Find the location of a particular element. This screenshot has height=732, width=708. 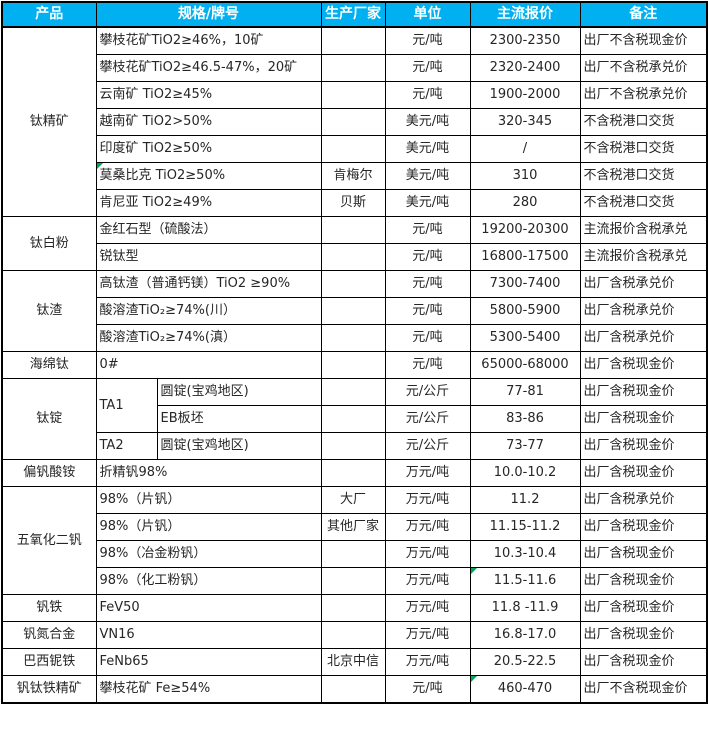

price-cell: 1900-2000 is located at coordinates (525, 95).